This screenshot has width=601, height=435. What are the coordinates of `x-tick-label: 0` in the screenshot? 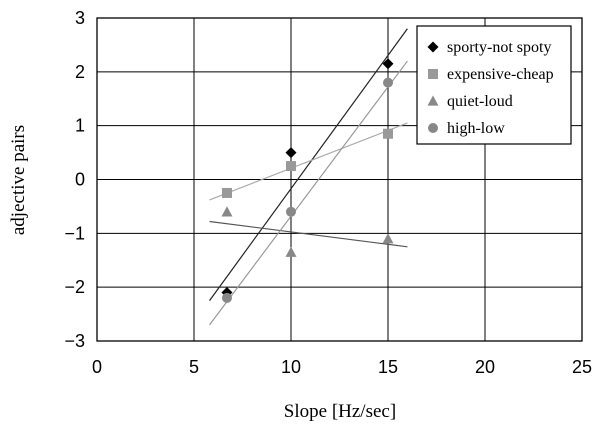 It's located at (97, 367).